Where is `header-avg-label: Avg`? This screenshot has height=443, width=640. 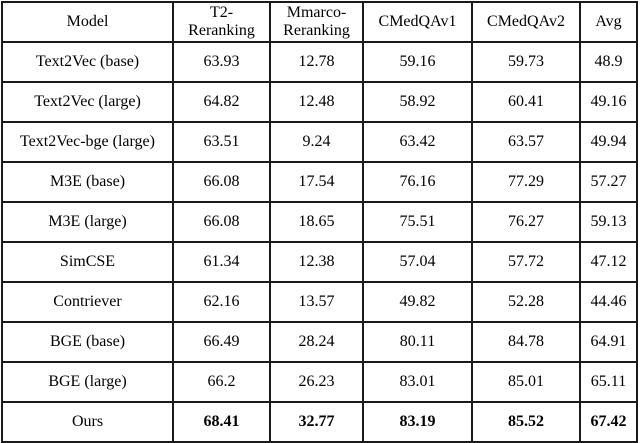
header-avg-label: Avg is located at coordinates (608, 21).